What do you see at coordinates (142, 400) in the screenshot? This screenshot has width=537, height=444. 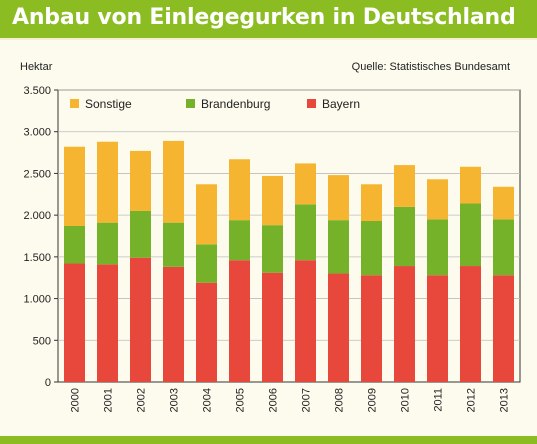 I see `x-tick-label: 2002` at bounding box center [142, 400].